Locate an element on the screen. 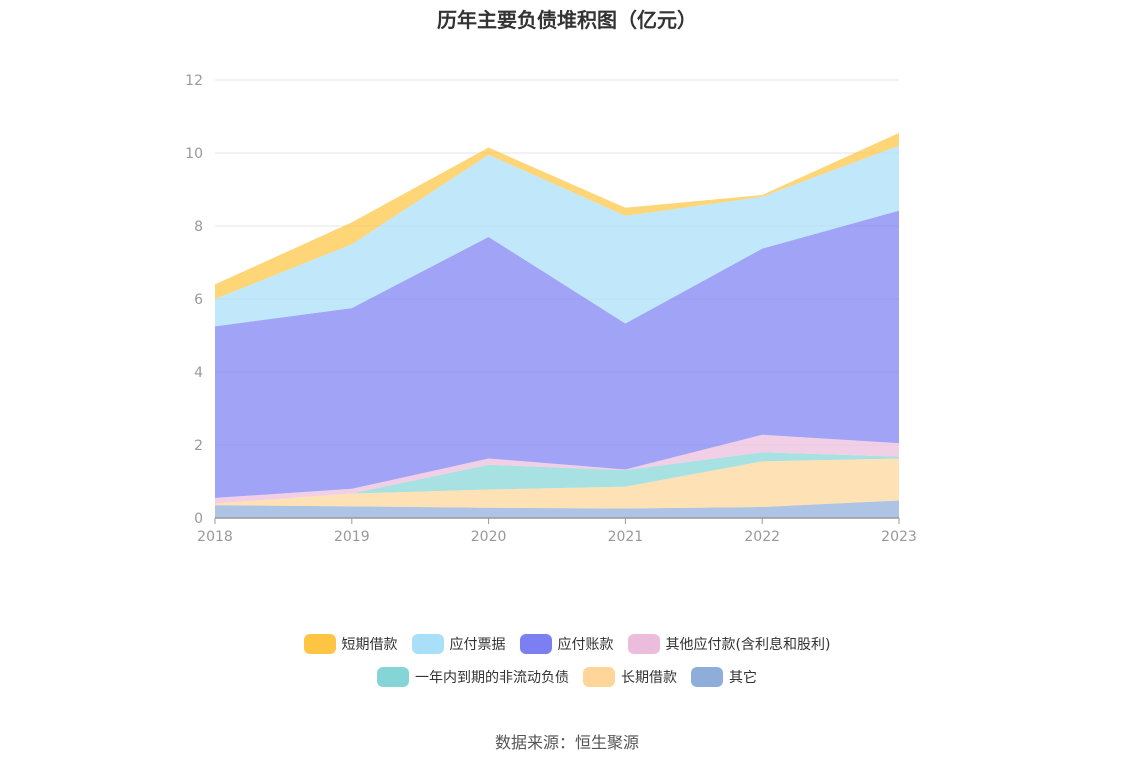 Image resolution: width=1134 pixels, height=766 pixels. area-应付票据 is located at coordinates (557, 236).